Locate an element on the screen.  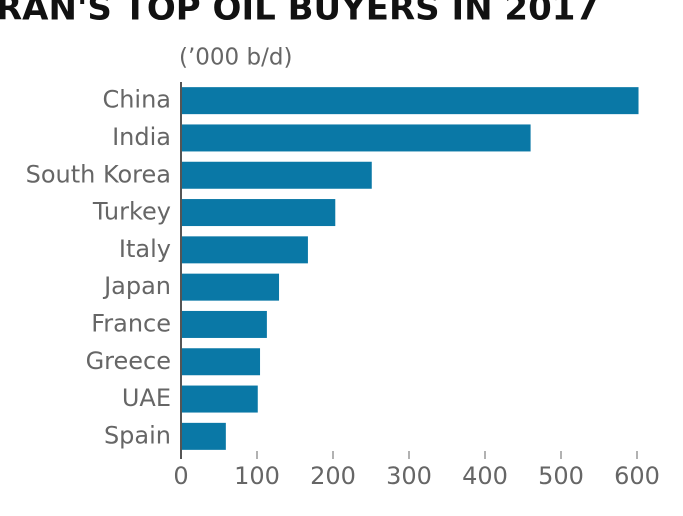
x-tick-label: 200 is located at coordinates (333, 476).